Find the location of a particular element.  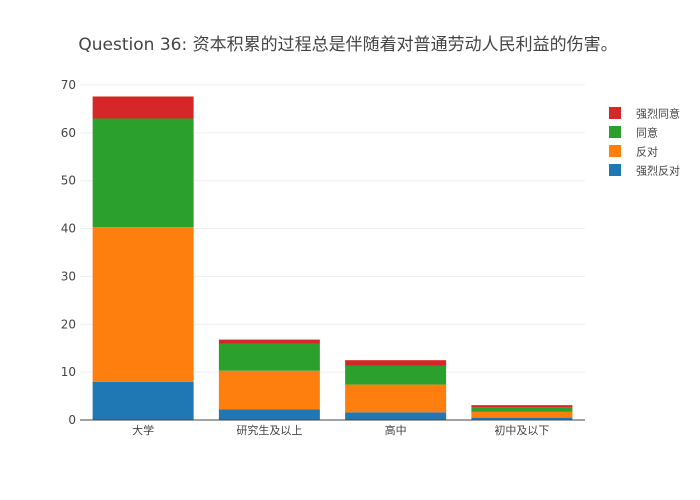

y-tick-label: 20 is located at coordinates (68, 324).